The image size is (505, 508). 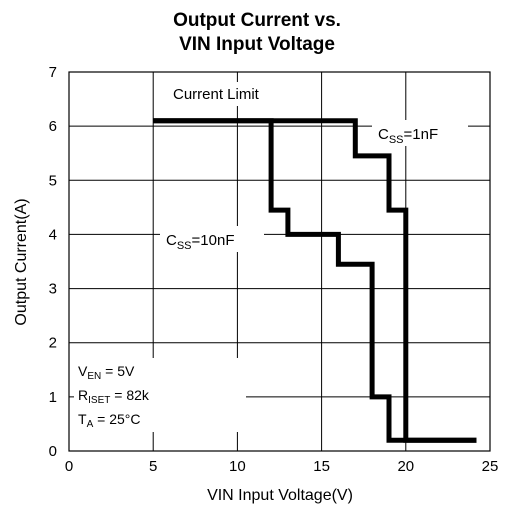 What do you see at coordinates (53, 451) in the screenshot?
I see `y-tick-label: 0` at bounding box center [53, 451].